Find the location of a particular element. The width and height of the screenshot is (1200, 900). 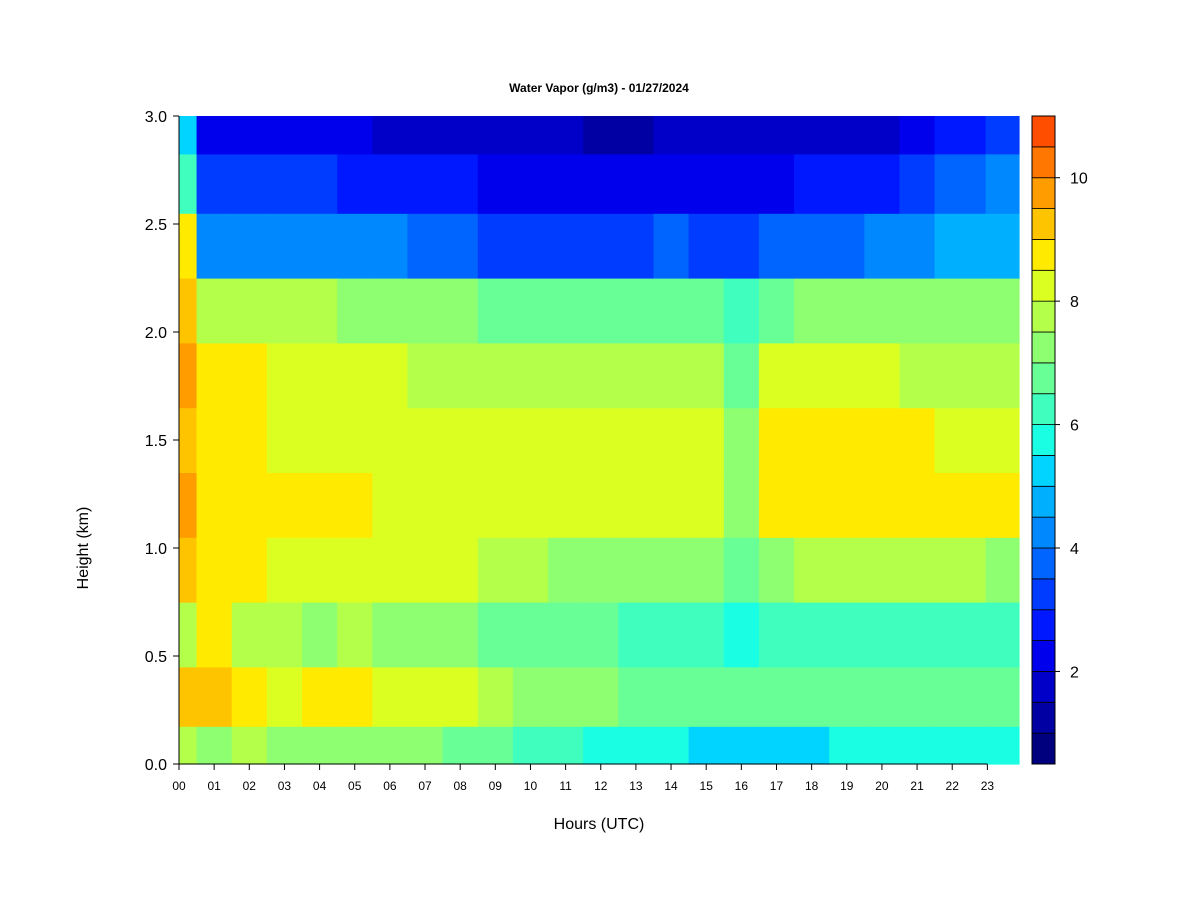

x-tick-label: 23 is located at coordinates (988, 786).